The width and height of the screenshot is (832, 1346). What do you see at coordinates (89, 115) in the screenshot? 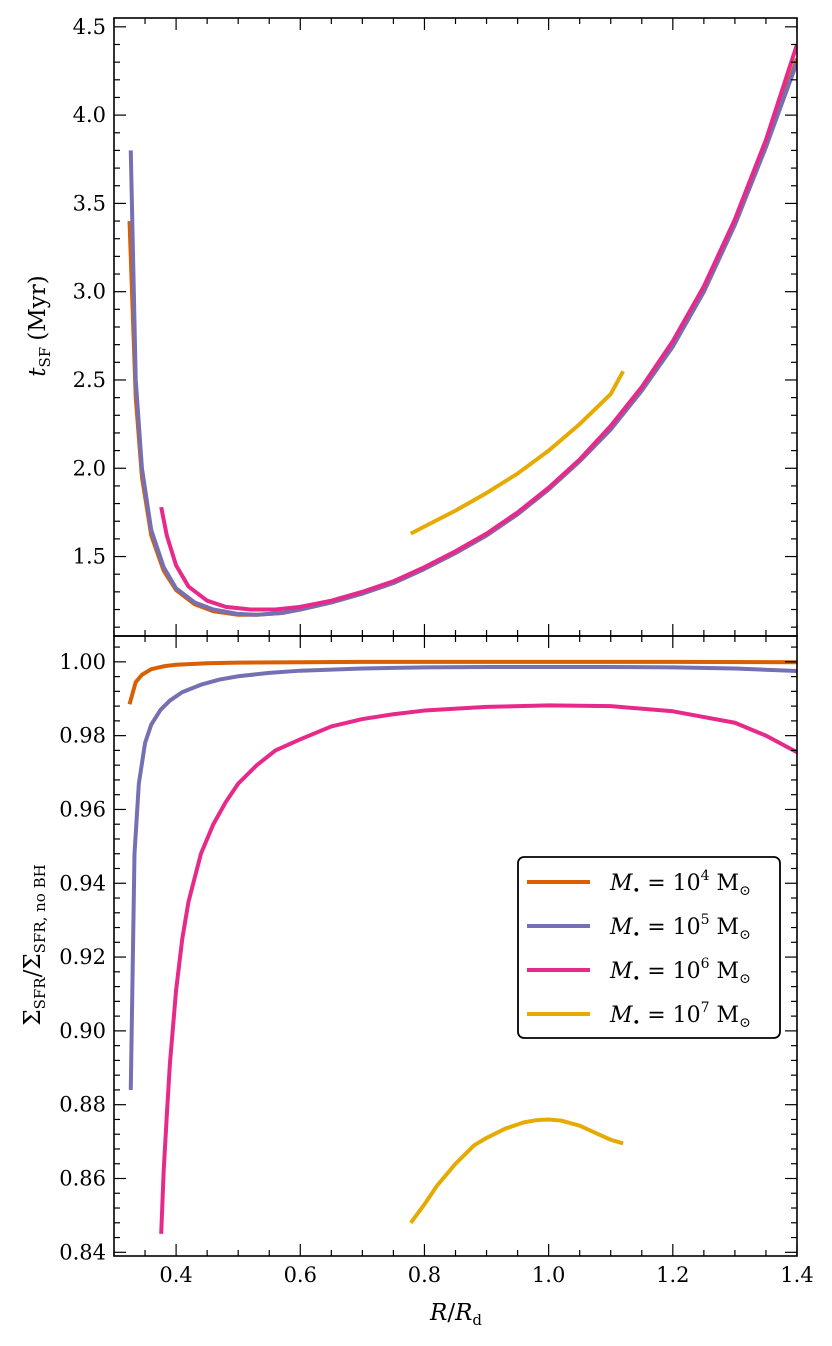
I see `y-tick-label: 4.0` at bounding box center [89, 115].